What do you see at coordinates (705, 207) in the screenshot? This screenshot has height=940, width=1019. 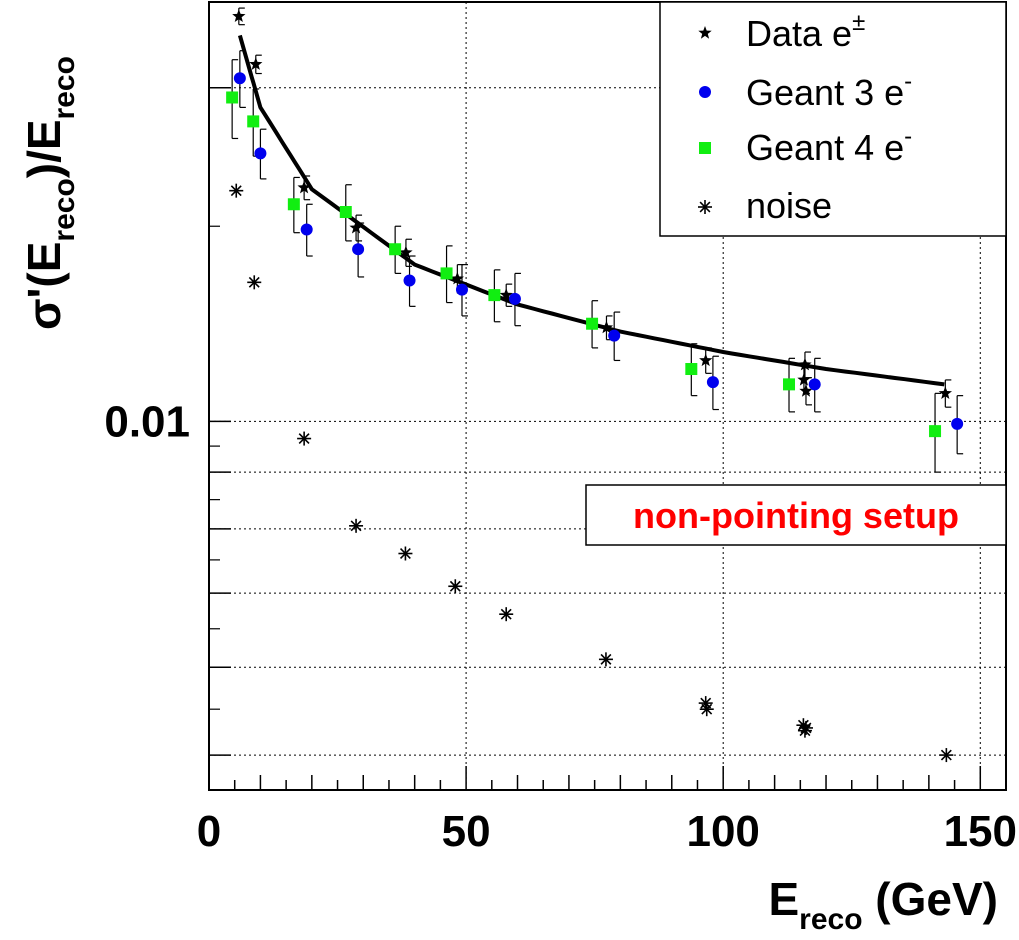 I see `legend-marker-asterisk` at bounding box center [705, 207].